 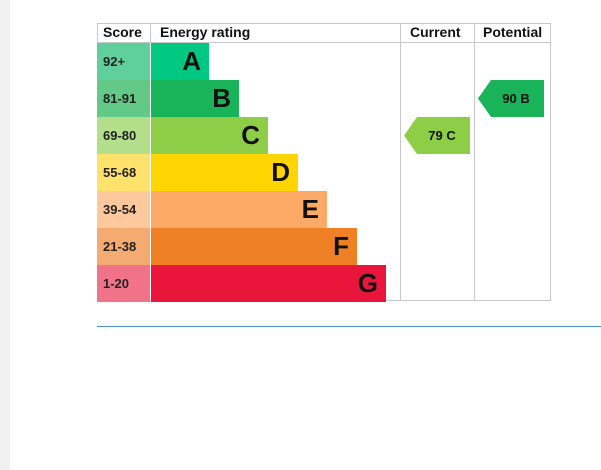 What do you see at coordinates (250, 135) in the screenshot?
I see `rating-letter-c: C` at bounding box center [250, 135].